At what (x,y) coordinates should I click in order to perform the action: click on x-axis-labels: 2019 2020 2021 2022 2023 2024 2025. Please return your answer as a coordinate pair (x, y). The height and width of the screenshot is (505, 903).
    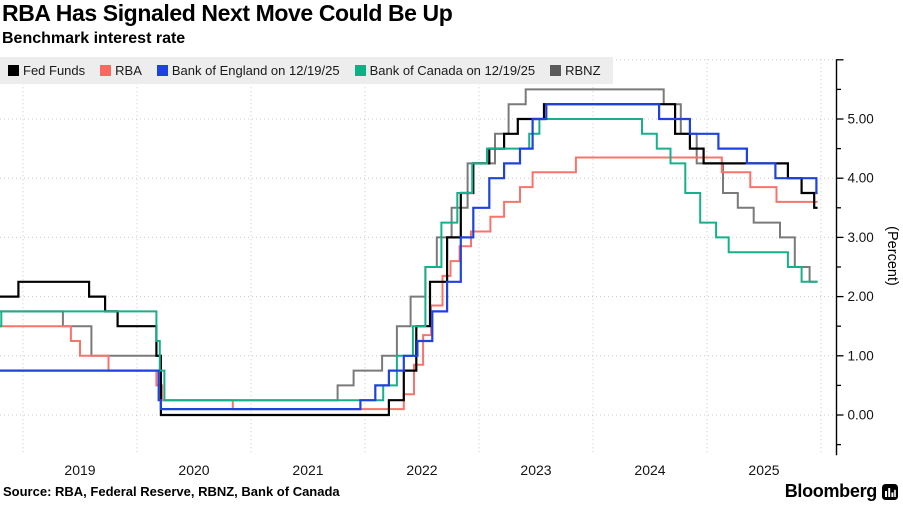
    Looking at the image, I should click on (451, 471).